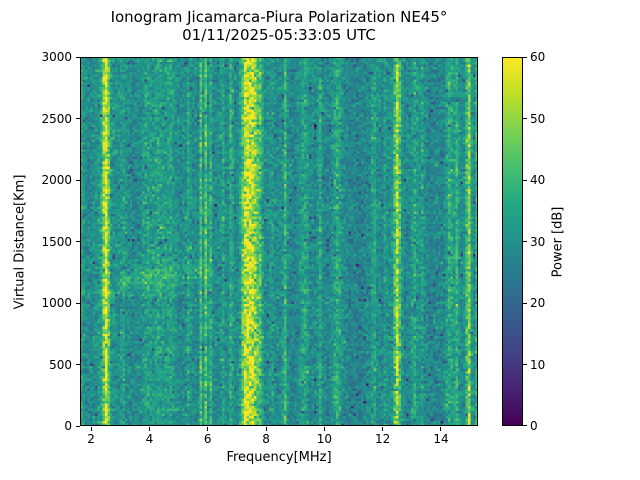 This screenshot has width=640, height=480. I want to click on y-tick-label: 1500, so click(56, 241).